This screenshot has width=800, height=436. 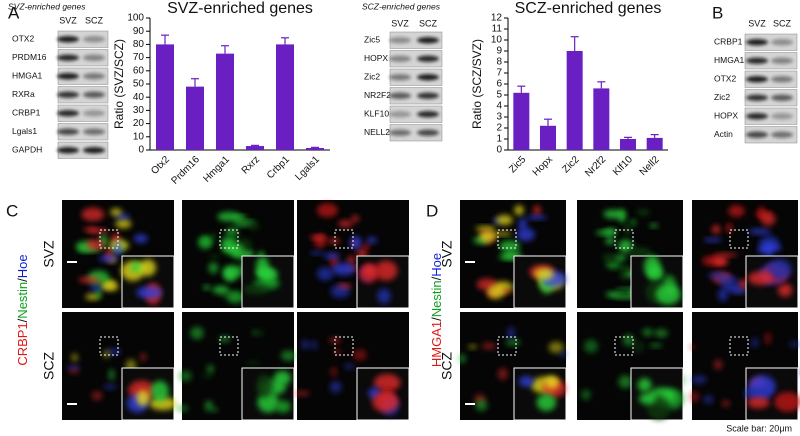 I want to click on panel-label: C, so click(x=12, y=210).